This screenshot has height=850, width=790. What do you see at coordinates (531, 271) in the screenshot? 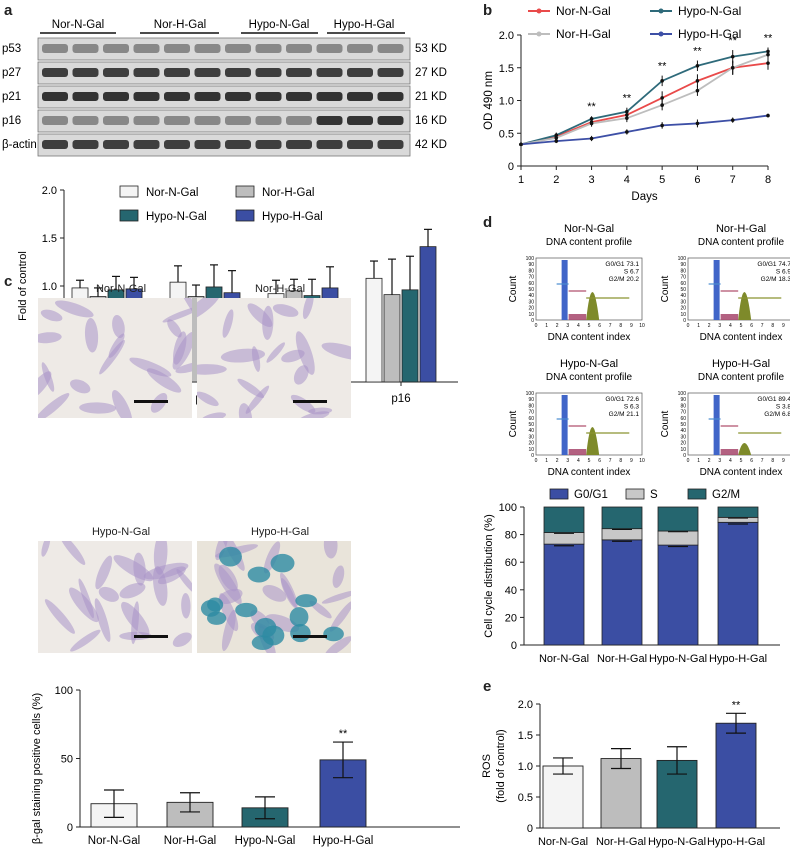
I see `flow-y-tick: 80` at bounding box center [531, 271].